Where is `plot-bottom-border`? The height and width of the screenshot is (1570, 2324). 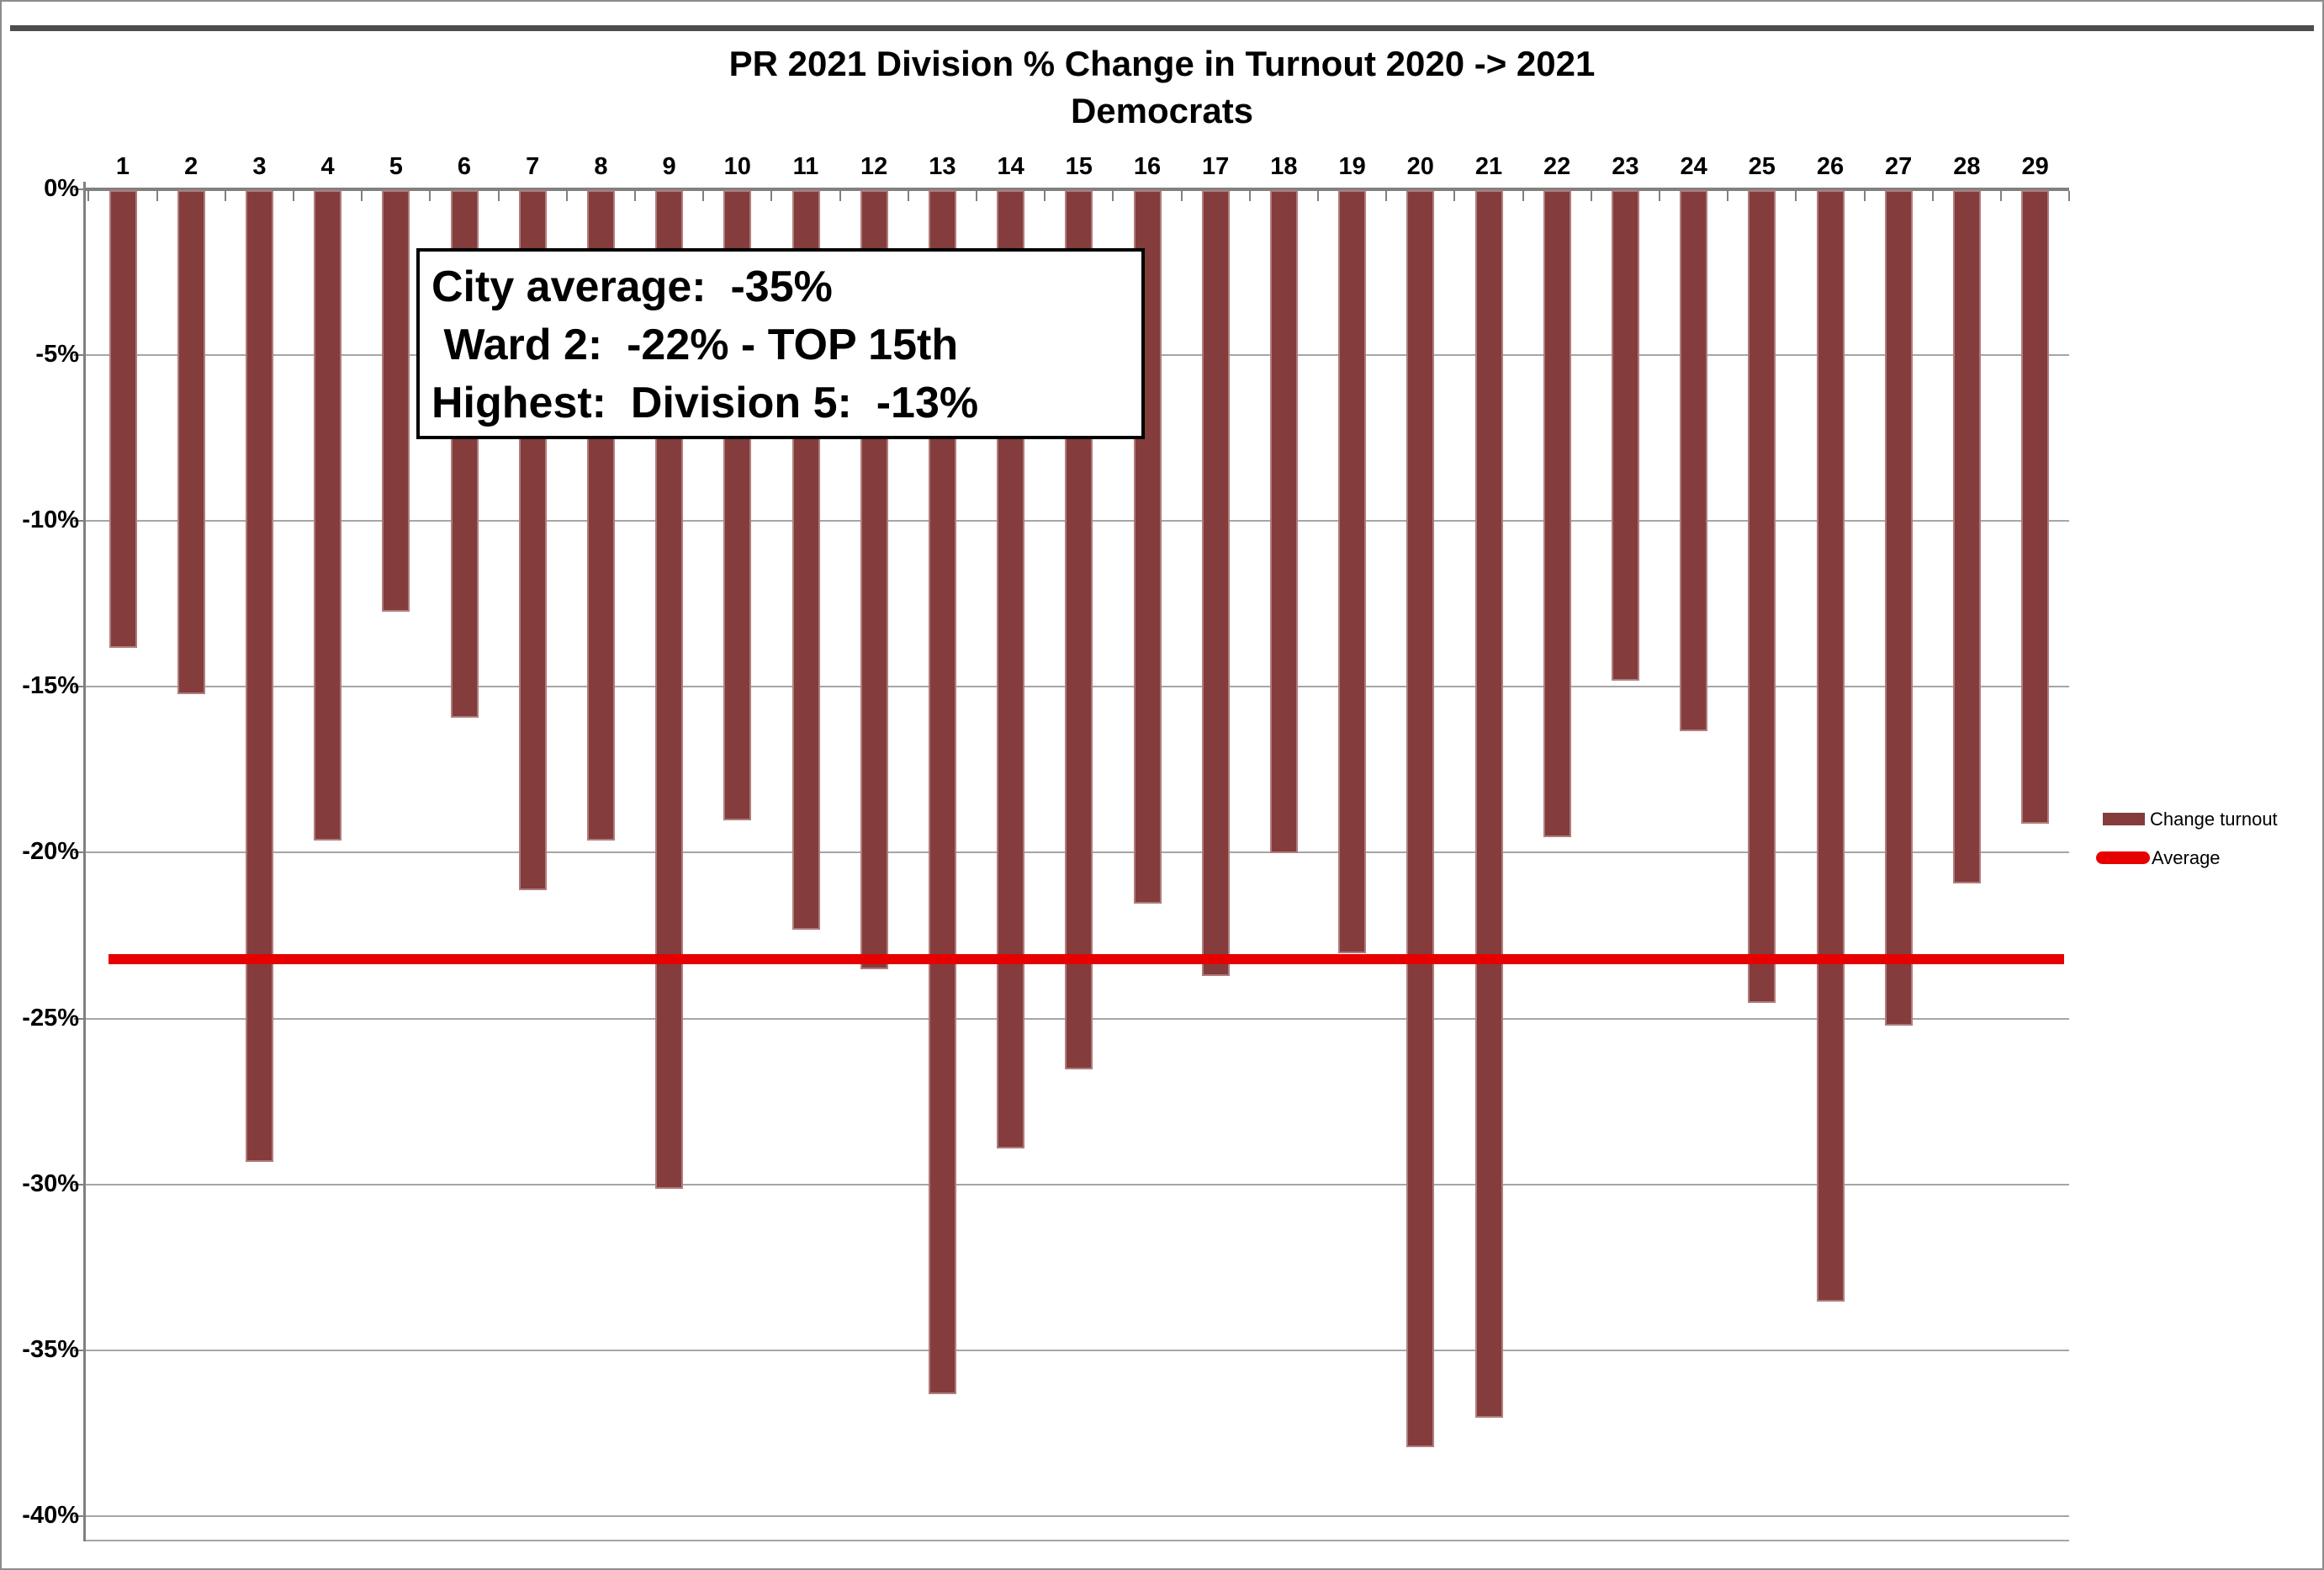 plot-bottom-border is located at coordinates (1078, 1540).